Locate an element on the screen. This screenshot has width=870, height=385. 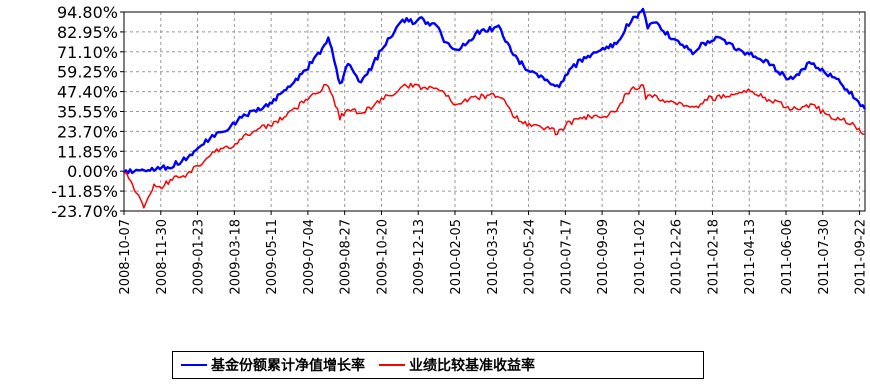
y-tick-label: 11.85% is located at coordinates (87, 151).